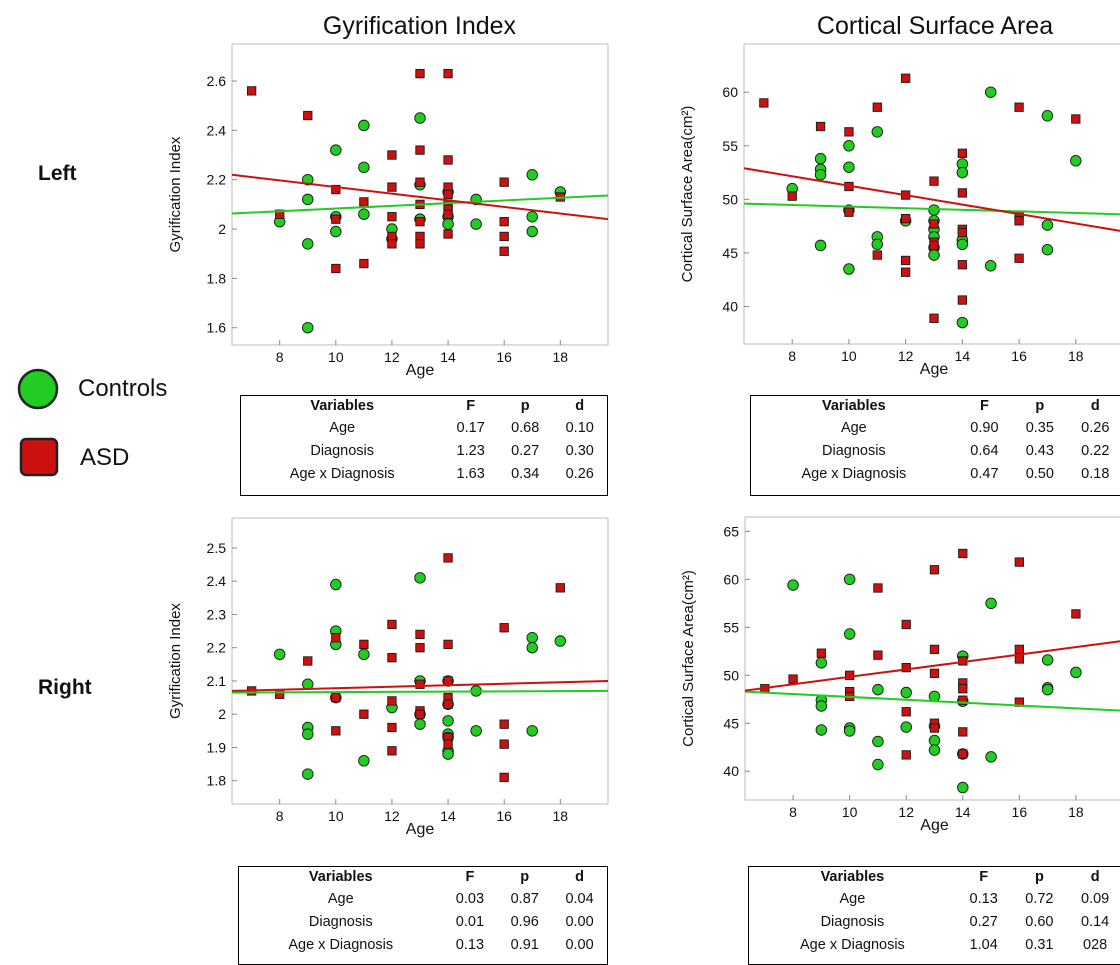  Describe the element at coordinates (420, 691) in the screenshot. I see `controls-fit-line` at that location.